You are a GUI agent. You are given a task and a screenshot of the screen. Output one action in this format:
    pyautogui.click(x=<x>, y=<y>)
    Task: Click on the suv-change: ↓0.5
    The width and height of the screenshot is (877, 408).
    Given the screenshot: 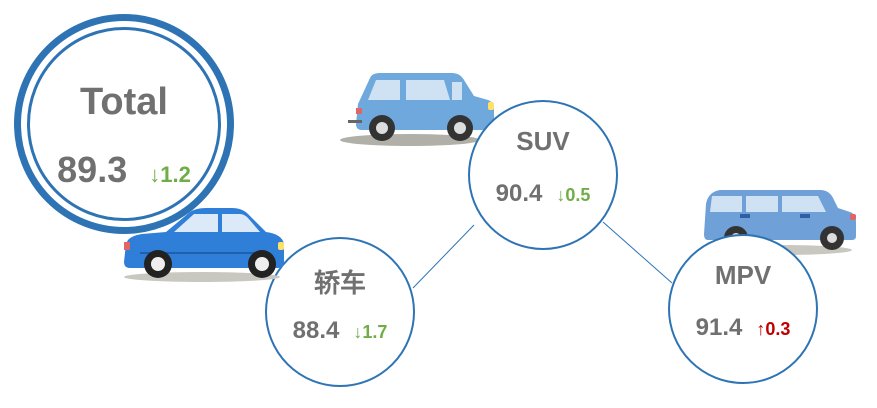 What is the action you would take?
    pyautogui.click(x=573, y=195)
    